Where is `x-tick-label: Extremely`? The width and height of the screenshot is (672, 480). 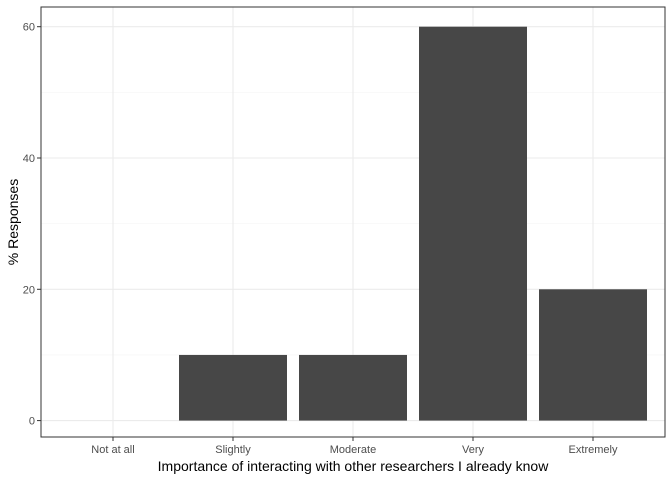 x-tick-label: Extremely is located at coordinates (593, 450).